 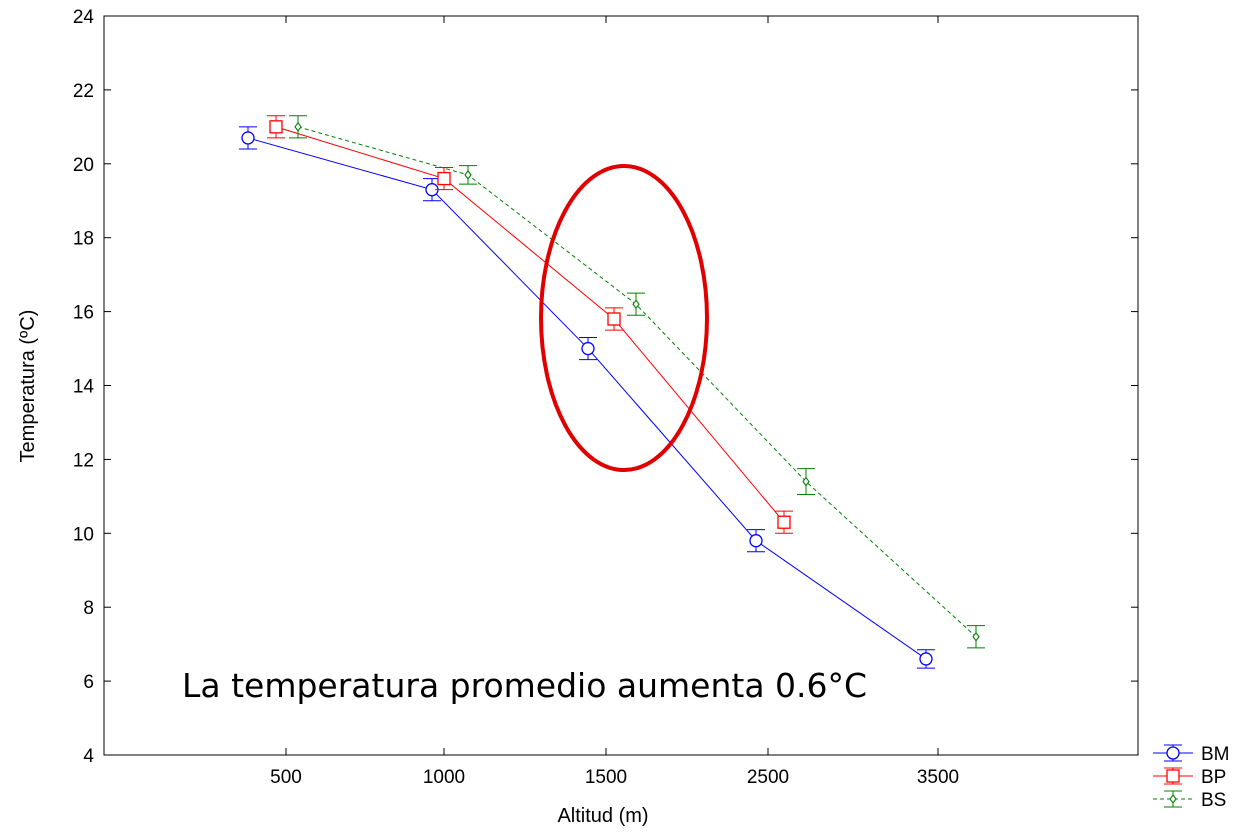 I want to click on highlight-layer, so click(x=624, y=318).